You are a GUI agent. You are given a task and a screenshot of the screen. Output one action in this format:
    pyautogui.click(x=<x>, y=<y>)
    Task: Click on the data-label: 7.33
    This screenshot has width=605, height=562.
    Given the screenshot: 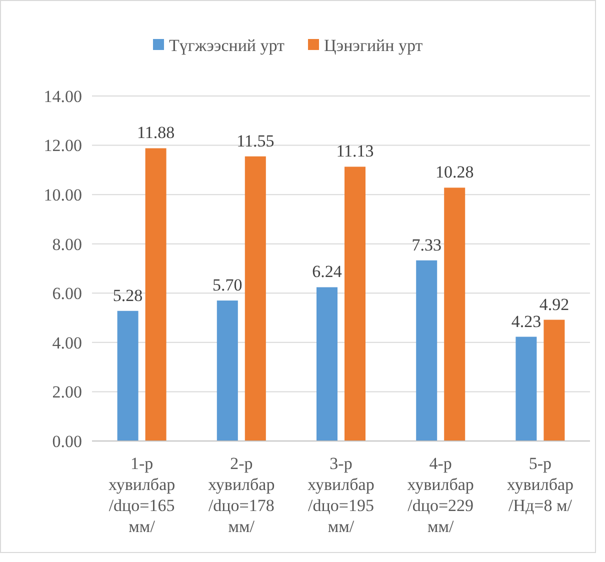 What is the action you would take?
    pyautogui.click(x=427, y=244)
    